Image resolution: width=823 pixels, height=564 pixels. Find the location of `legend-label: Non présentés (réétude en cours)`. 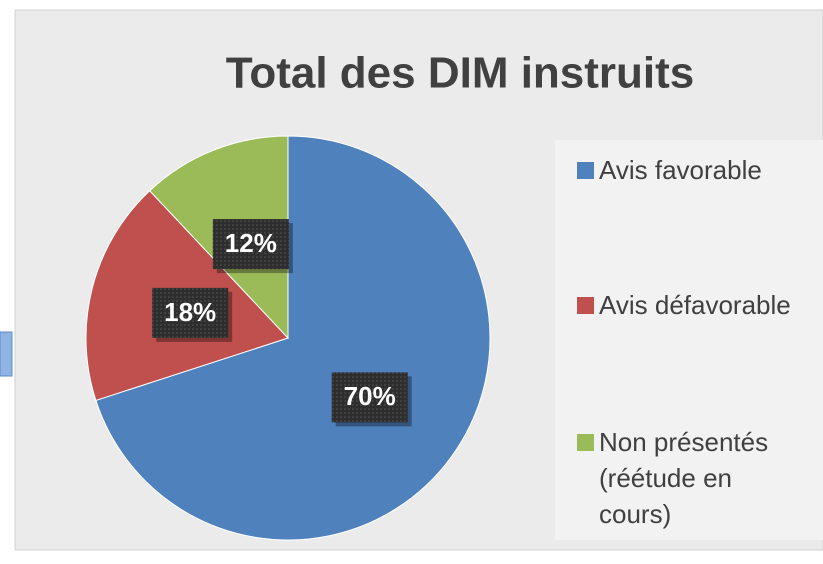

legend-label: Non présentés (réétude en cours) is located at coordinates (684, 478).